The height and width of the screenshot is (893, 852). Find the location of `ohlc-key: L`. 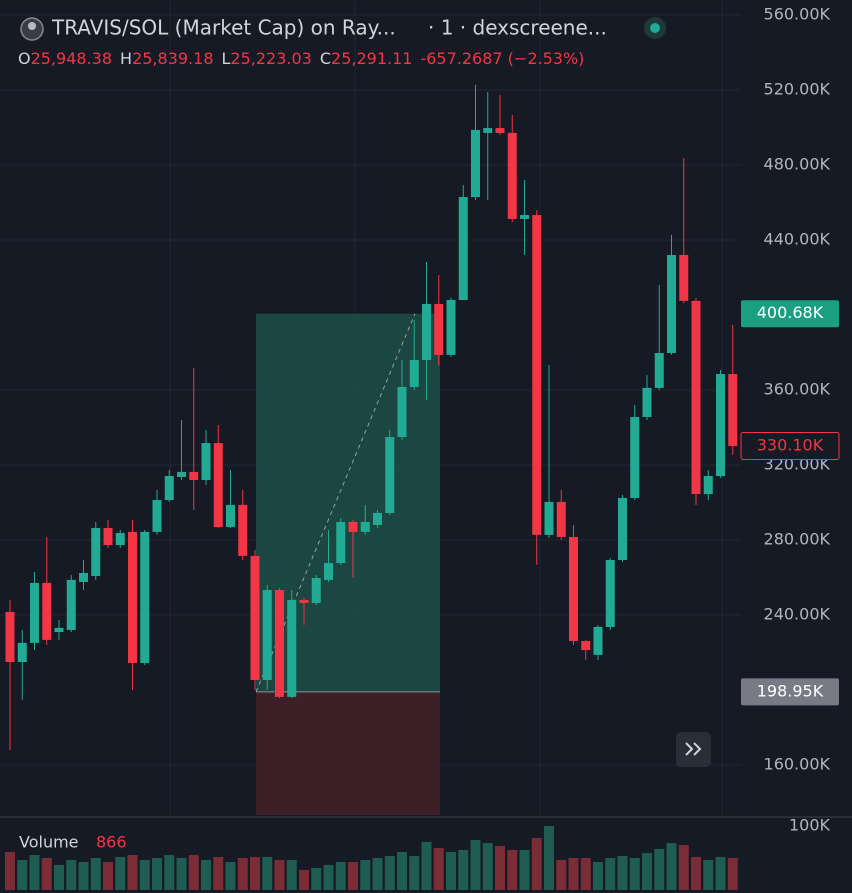

ohlc-key: L is located at coordinates (226, 58).